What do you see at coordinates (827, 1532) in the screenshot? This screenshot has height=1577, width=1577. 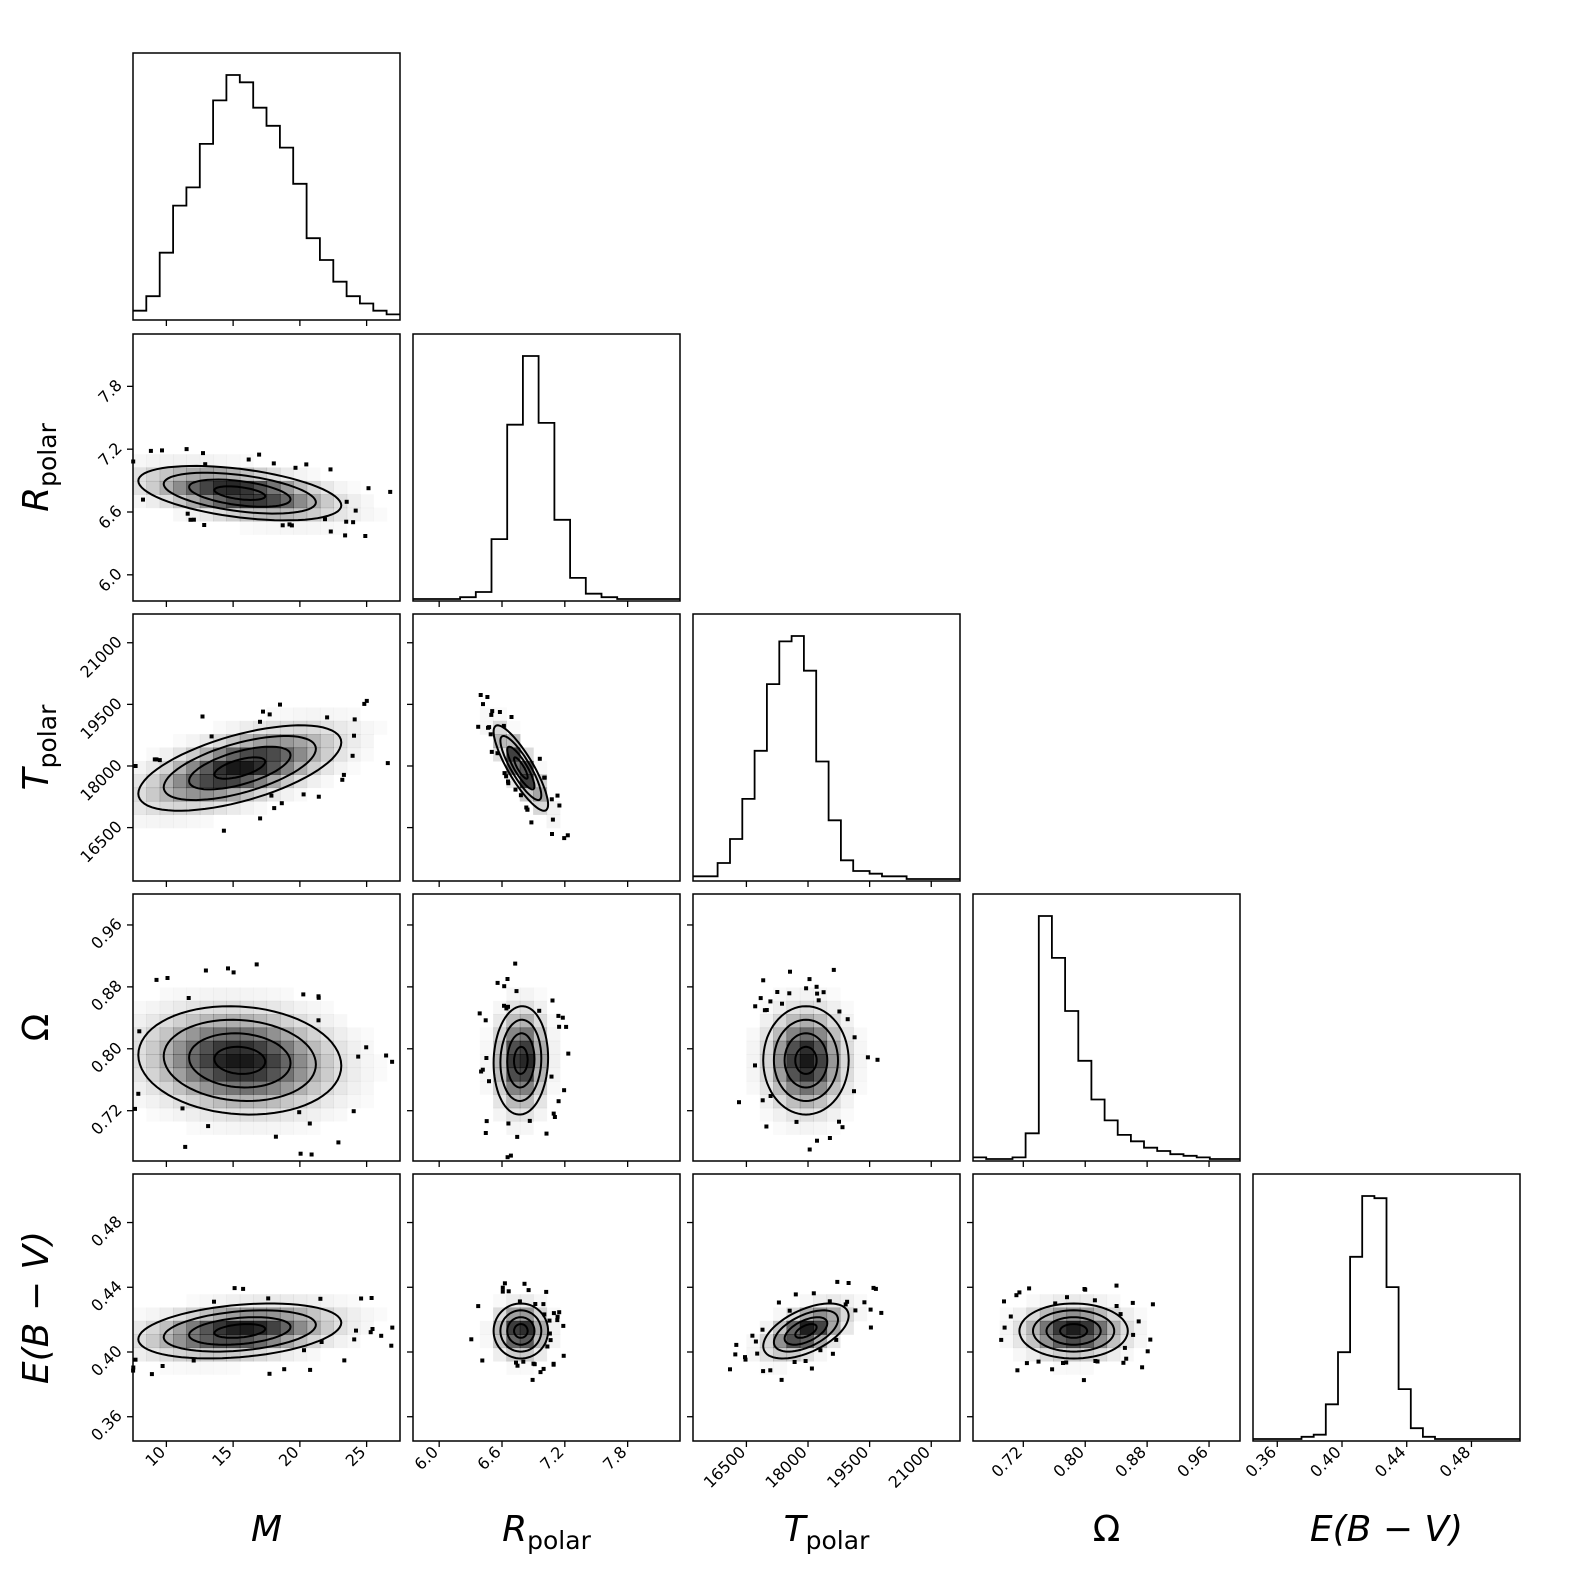 I see `x-axis-label-T_polar: Tpolar` at bounding box center [827, 1532].